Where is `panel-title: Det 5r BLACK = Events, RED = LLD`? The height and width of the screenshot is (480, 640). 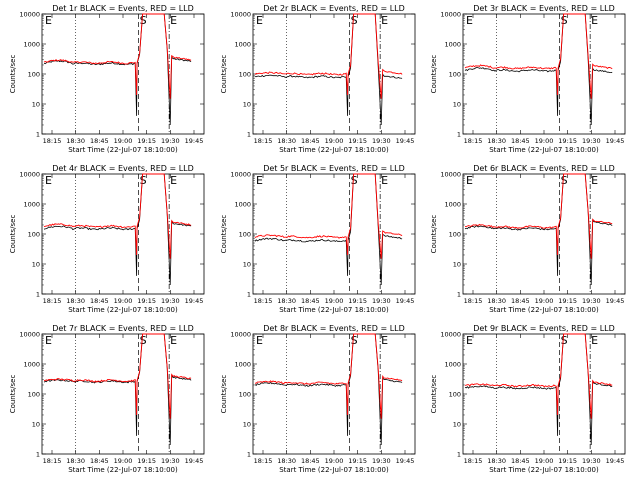
panel-title: Det 5r BLACK = Events, RED = LLD is located at coordinates (334, 168).